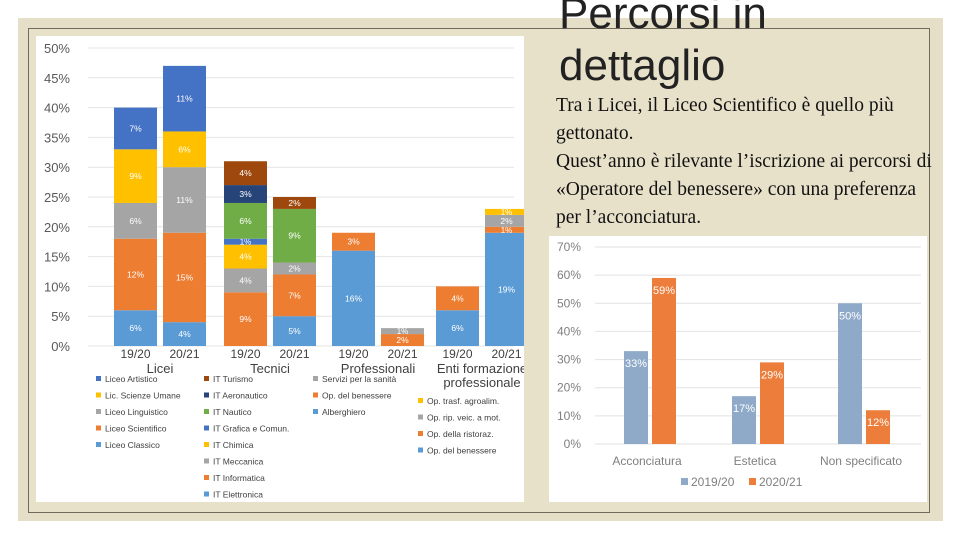  I want to click on x-category-label: Acconciatura, so click(647, 461).